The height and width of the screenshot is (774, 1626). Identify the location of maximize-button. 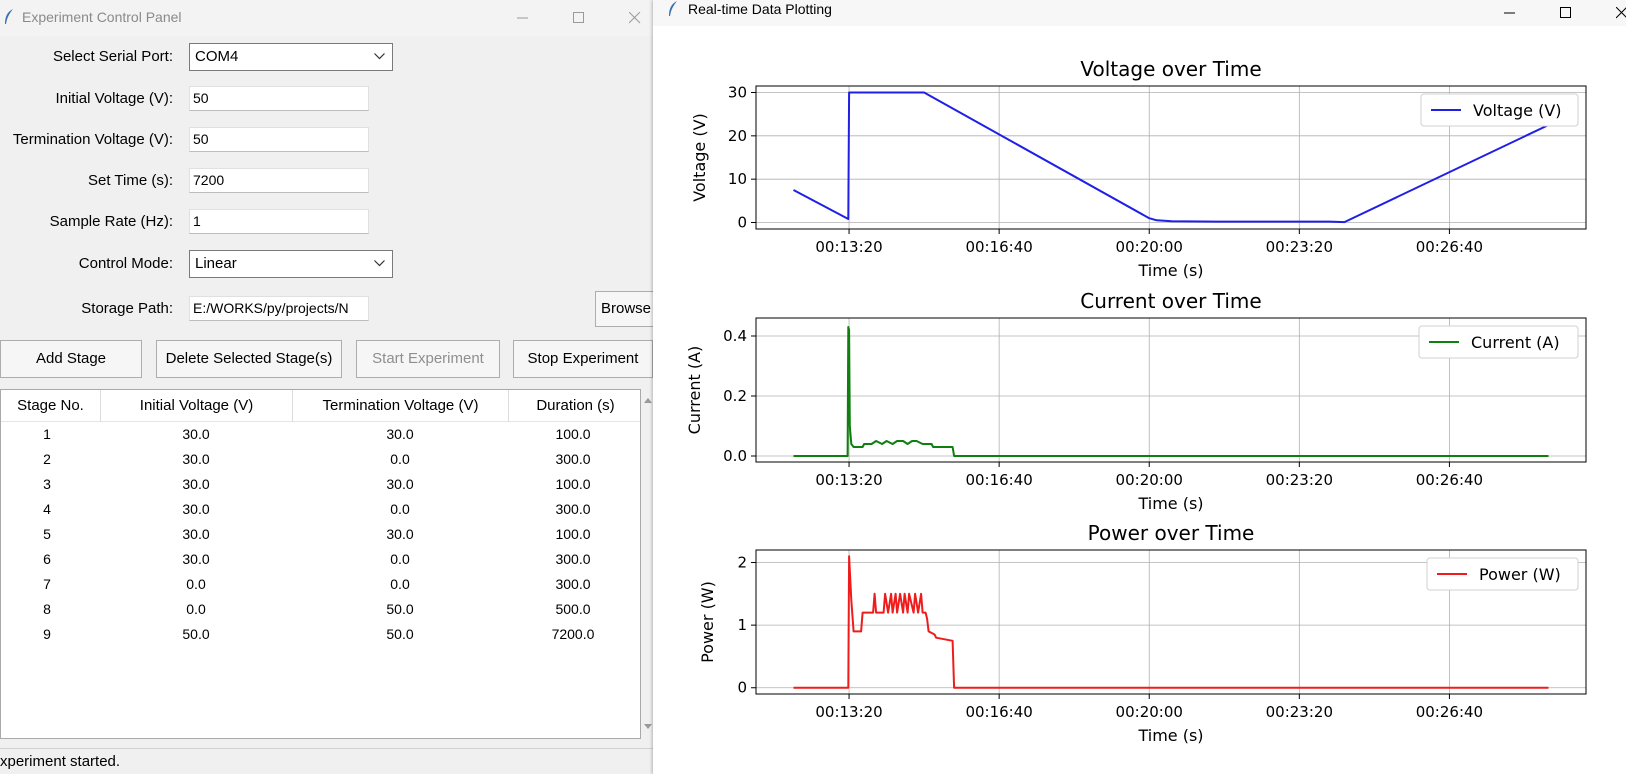
(579, 18).